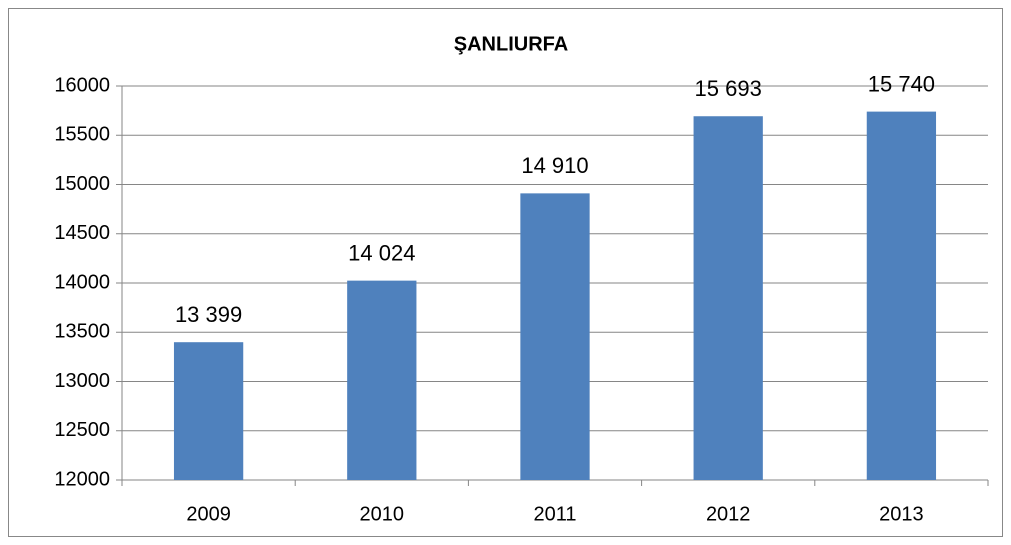 The image size is (1011, 545). What do you see at coordinates (208, 514) in the screenshot?
I see `x-tick-label: 2009` at bounding box center [208, 514].